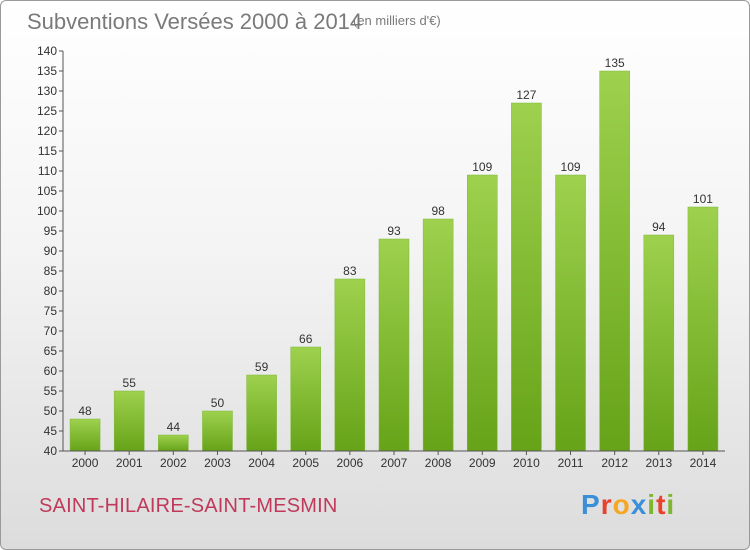 Image resolution: width=750 pixels, height=550 pixels. What do you see at coordinates (621, 504) in the screenshot?
I see `logo-letter: o` at bounding box center [621, 504].